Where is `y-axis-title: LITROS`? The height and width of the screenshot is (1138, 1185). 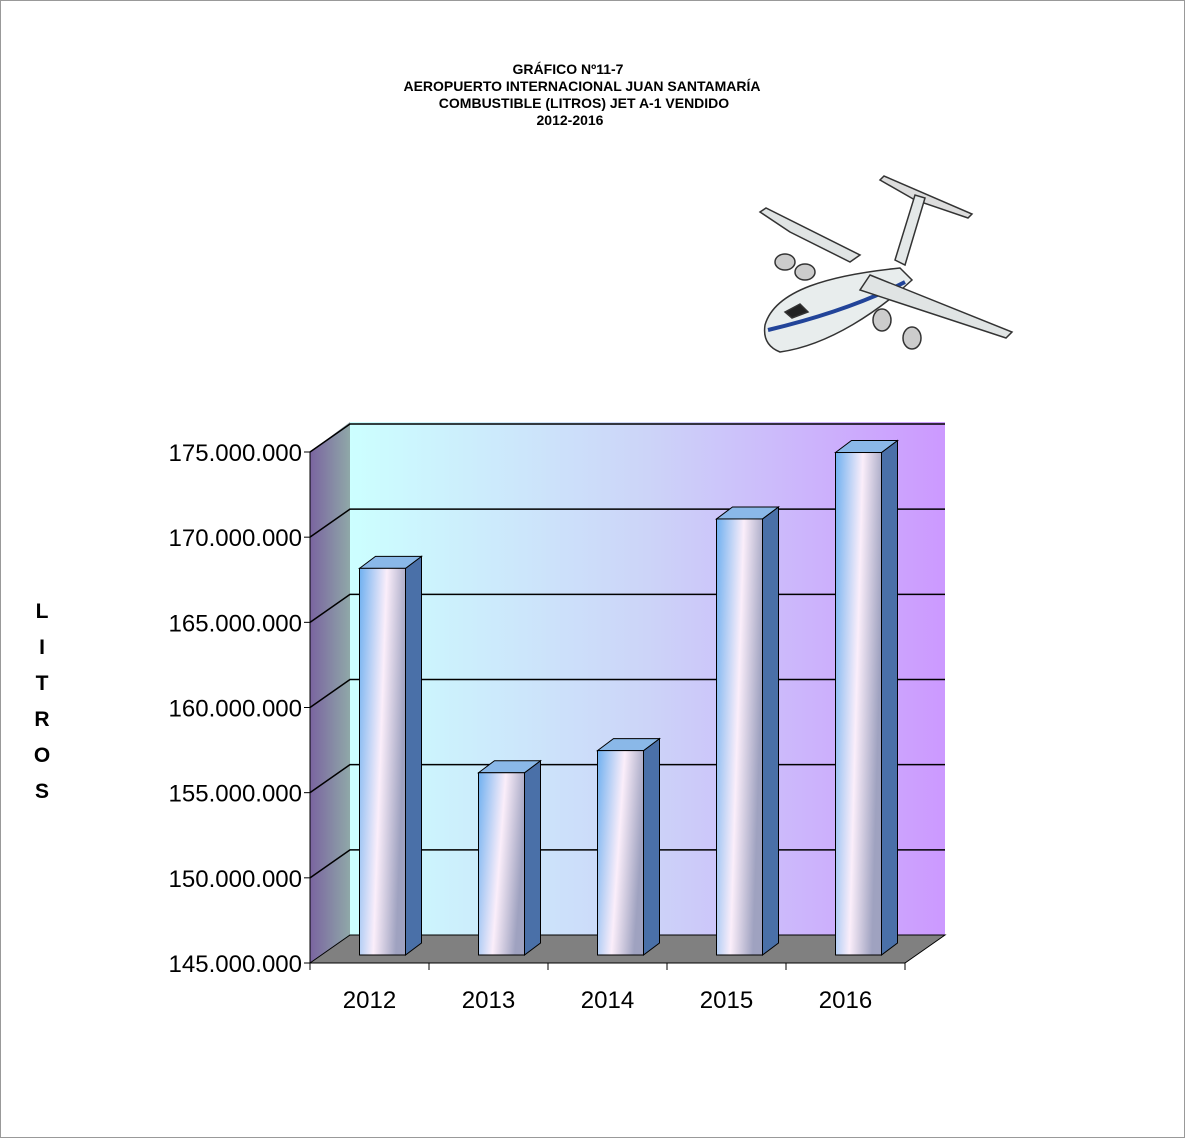
y-axis-title: LITROS is located at coordinates (42, 708).